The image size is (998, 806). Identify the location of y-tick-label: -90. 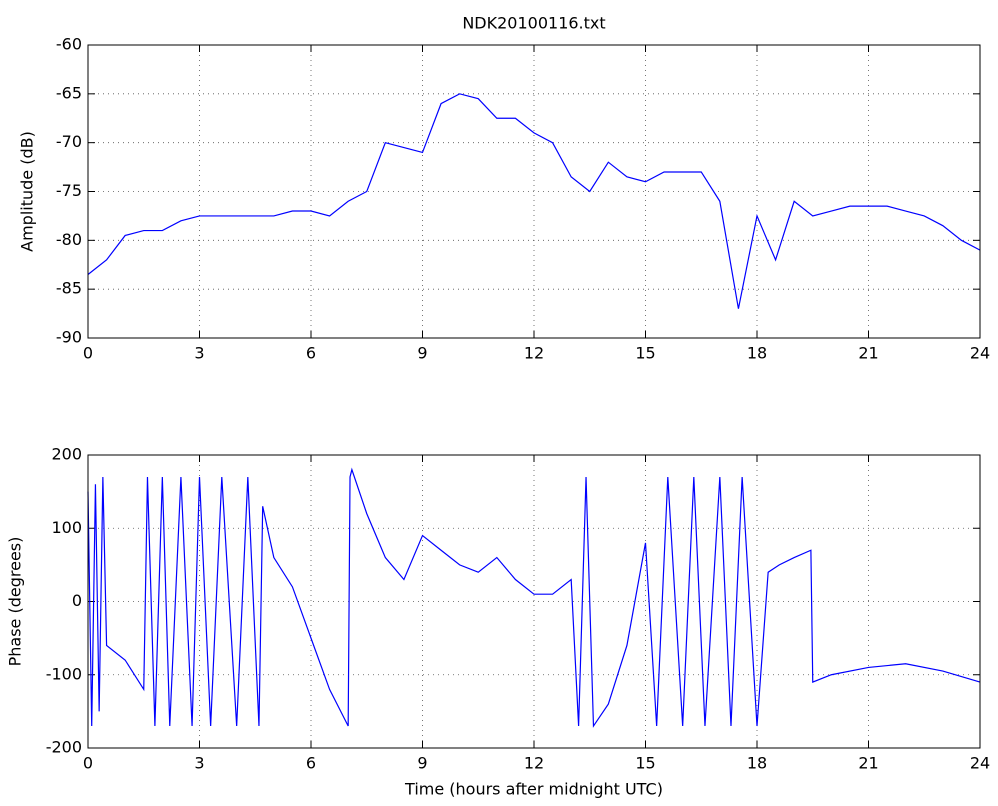
(69, 337).